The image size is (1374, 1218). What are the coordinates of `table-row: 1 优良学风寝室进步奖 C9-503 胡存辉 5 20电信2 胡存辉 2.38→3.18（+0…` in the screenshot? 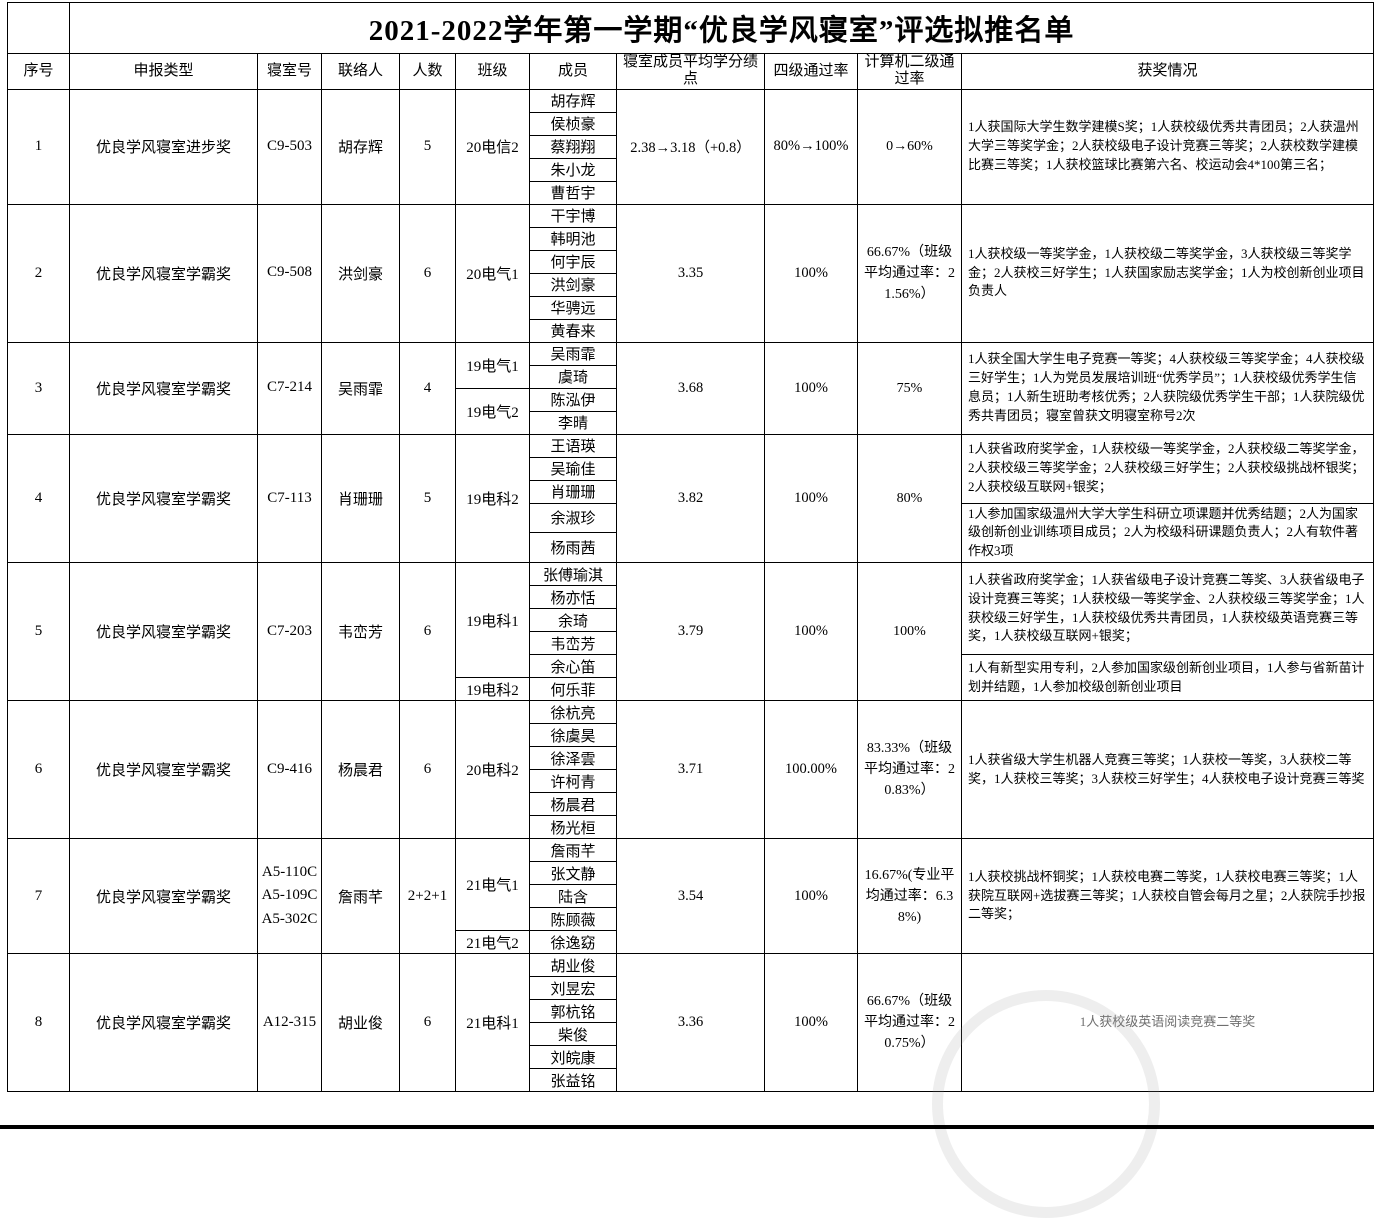 It's located at (690, 146).